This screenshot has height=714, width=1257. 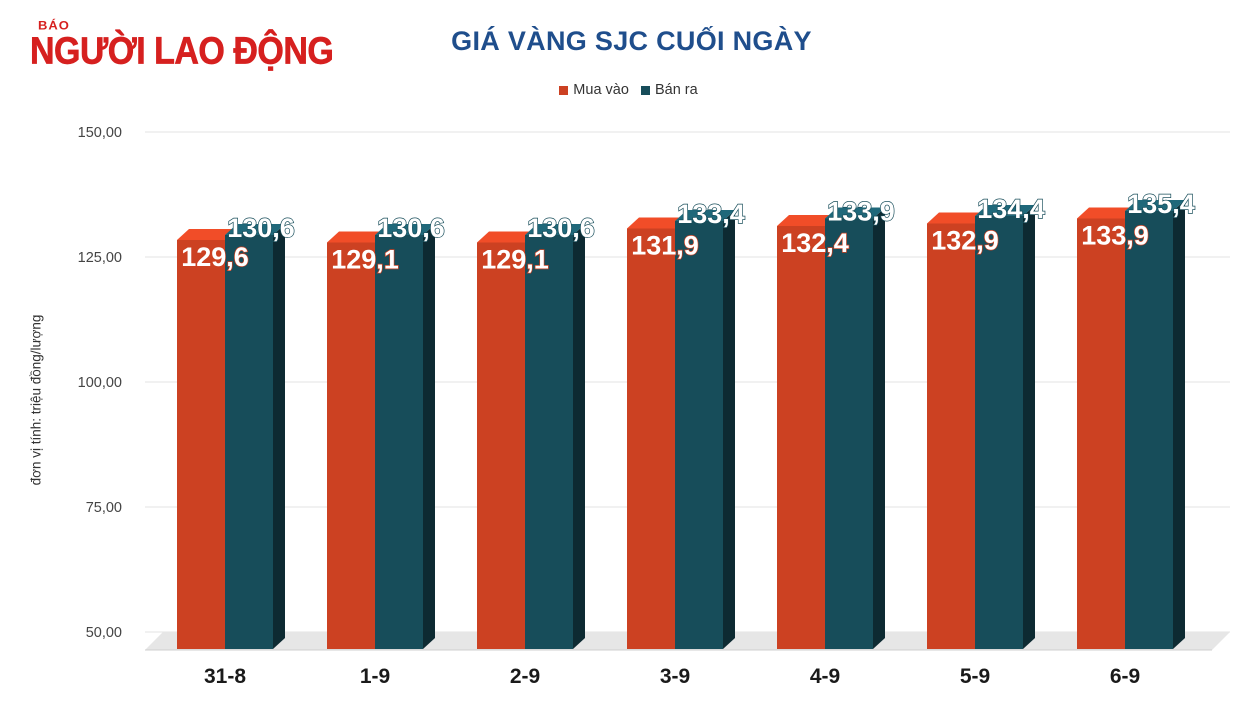 I want to click on y-tick-label: 75,00, so click(x=104, y=508).